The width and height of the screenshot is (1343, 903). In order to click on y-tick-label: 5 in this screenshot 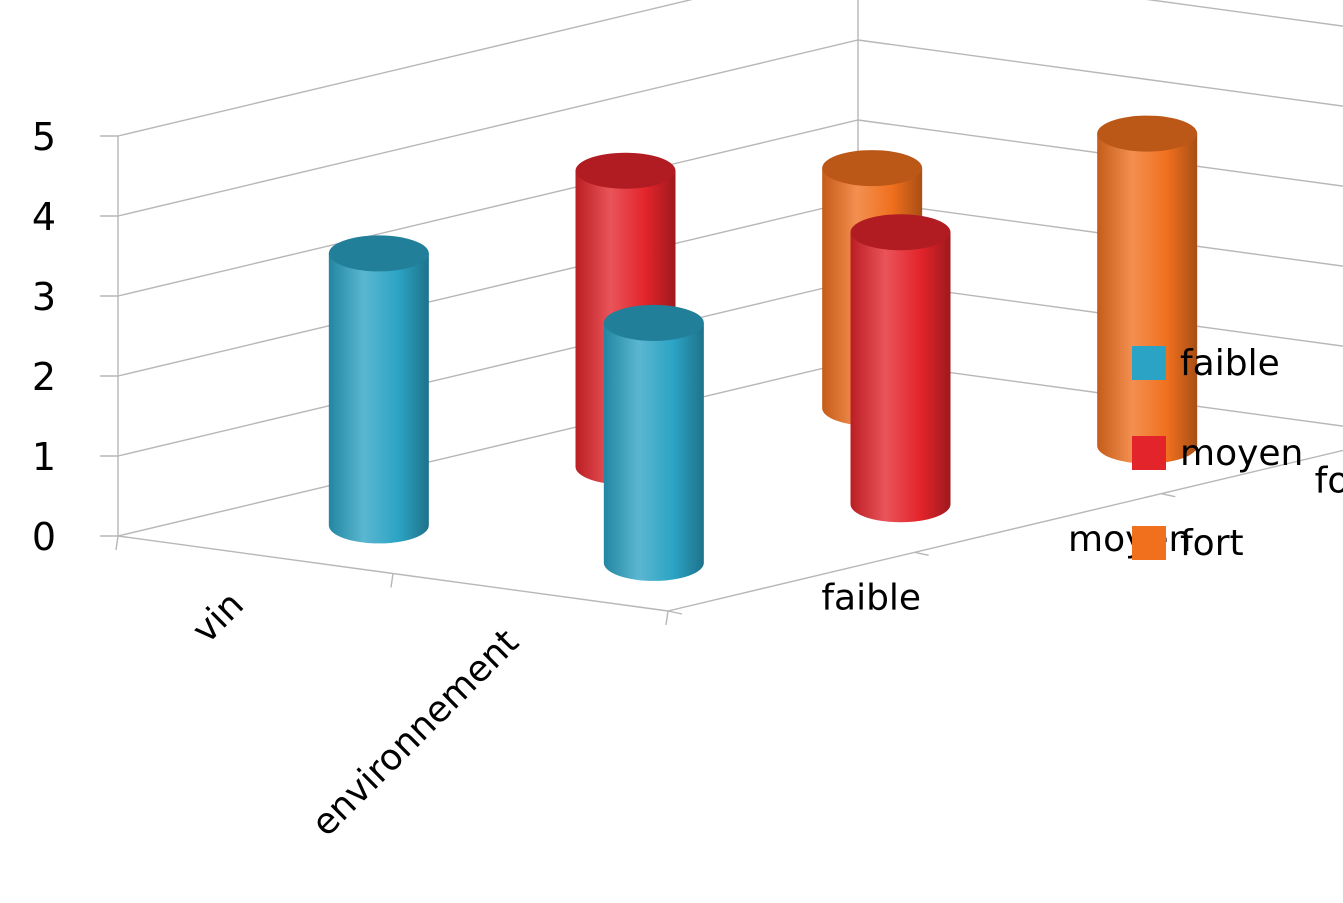, I will do `click(44, 137)`.